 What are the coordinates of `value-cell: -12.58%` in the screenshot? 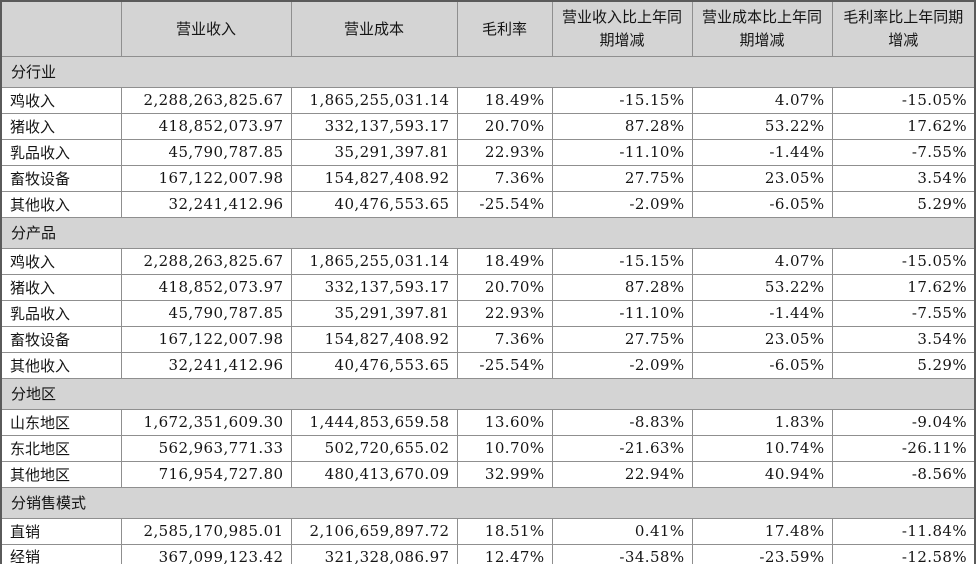 It's located at (903, 553).